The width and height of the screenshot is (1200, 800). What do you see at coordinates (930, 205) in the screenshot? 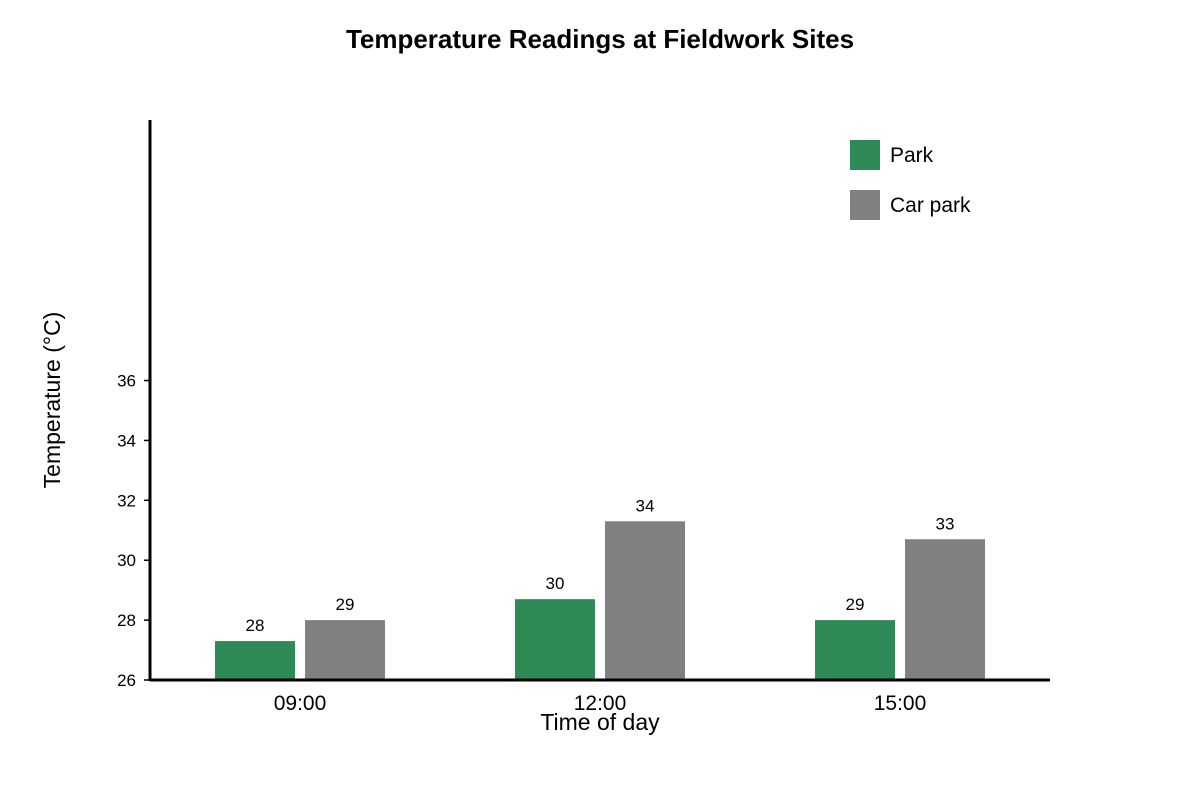
I see `legend-label: Car park` at bounding box center [930, 205].